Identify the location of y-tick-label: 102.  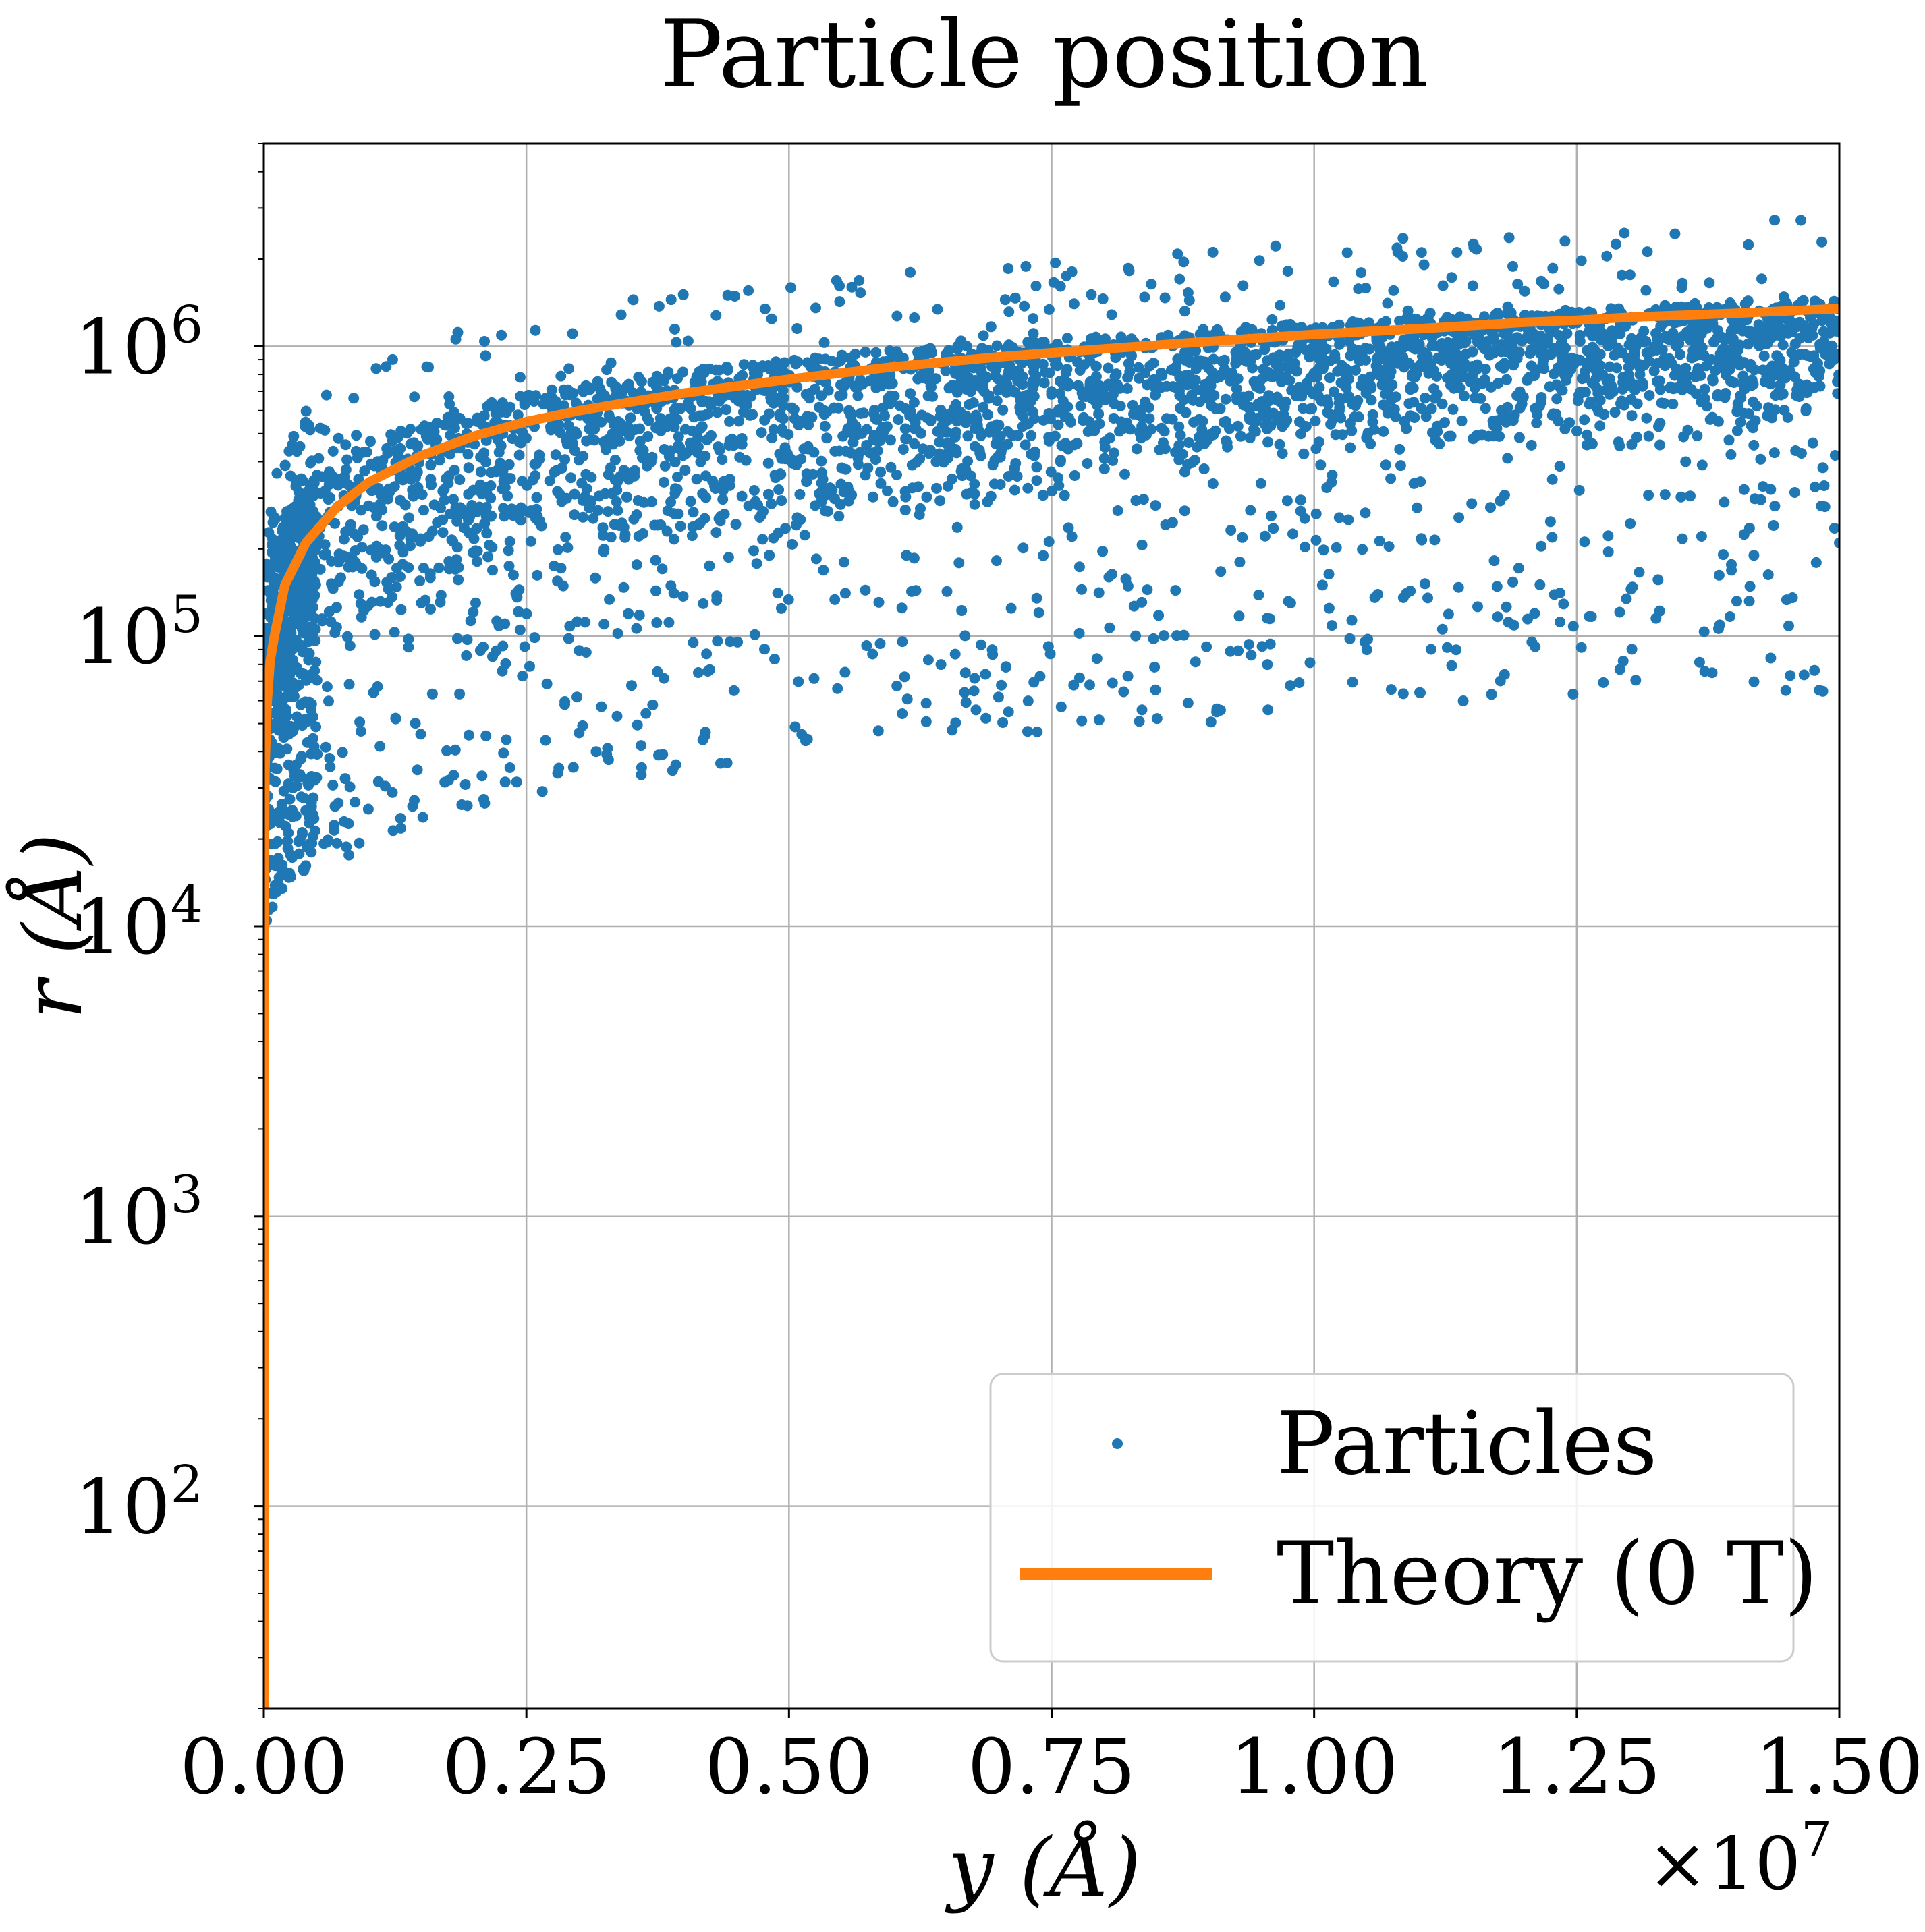
(138, 1503).